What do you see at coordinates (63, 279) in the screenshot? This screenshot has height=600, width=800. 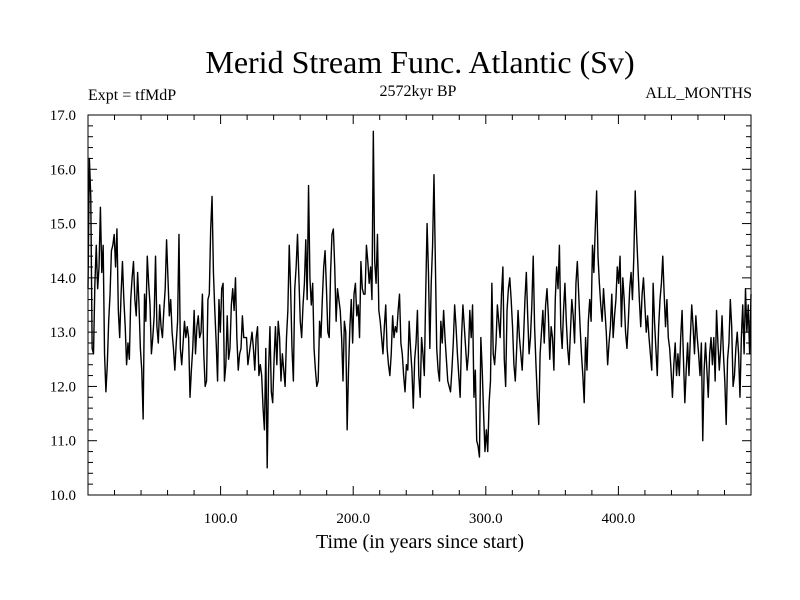 I see `y-tick-label: 14.0` at bounding box center [63, 279].